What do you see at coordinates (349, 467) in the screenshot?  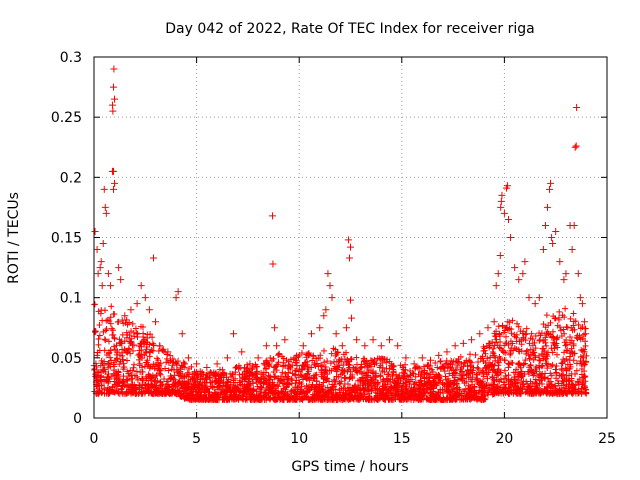 I see `x-axis-label: GPS time / hours` at bounding box center [349, 467].